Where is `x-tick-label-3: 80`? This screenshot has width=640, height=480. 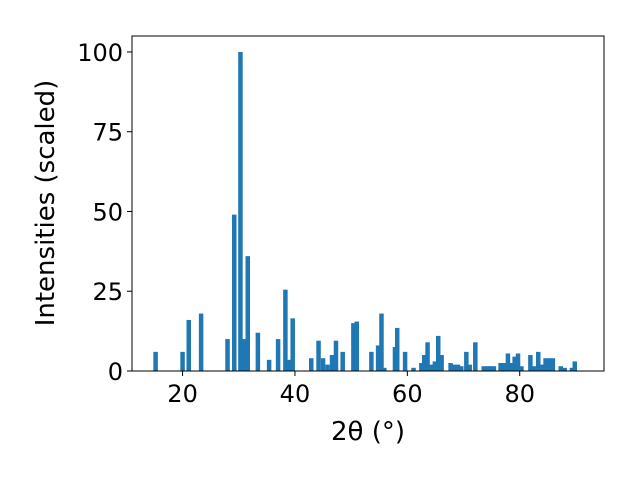 x-tick-label-3: 80 is located at coordinates (519, 394).